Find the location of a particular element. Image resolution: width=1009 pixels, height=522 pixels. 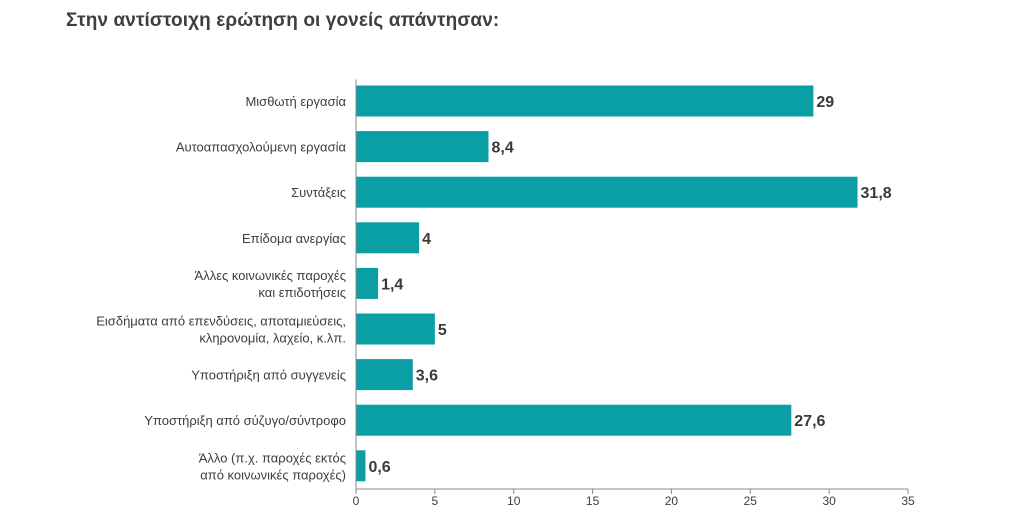

x-tick-label: 10 is located at coordinates (514, 501).